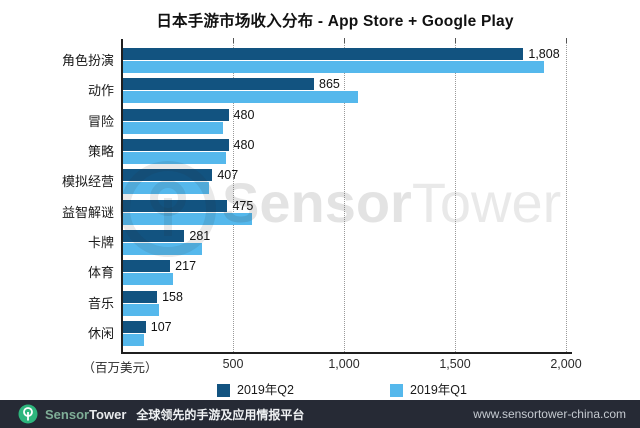  I want to click on x-tick-label-2000: 2,000, so click(566, 364).